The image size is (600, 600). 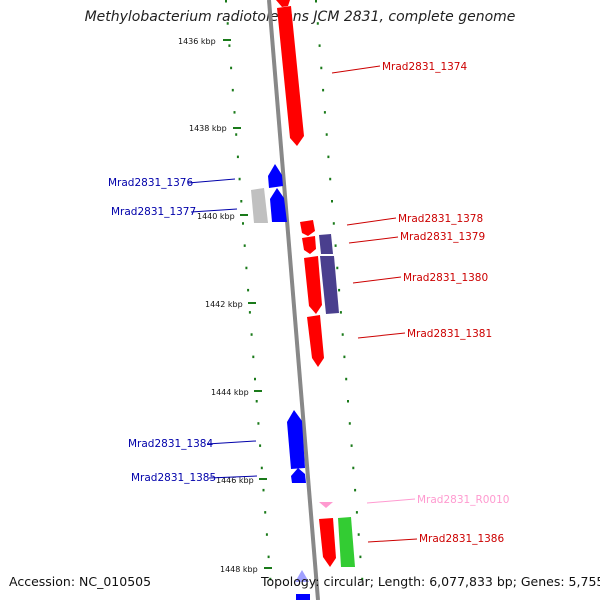 What do you see at coordinates (339, 290) in the screenshot?
I see `right-dotted-guide` at bounding box center [339, 290].